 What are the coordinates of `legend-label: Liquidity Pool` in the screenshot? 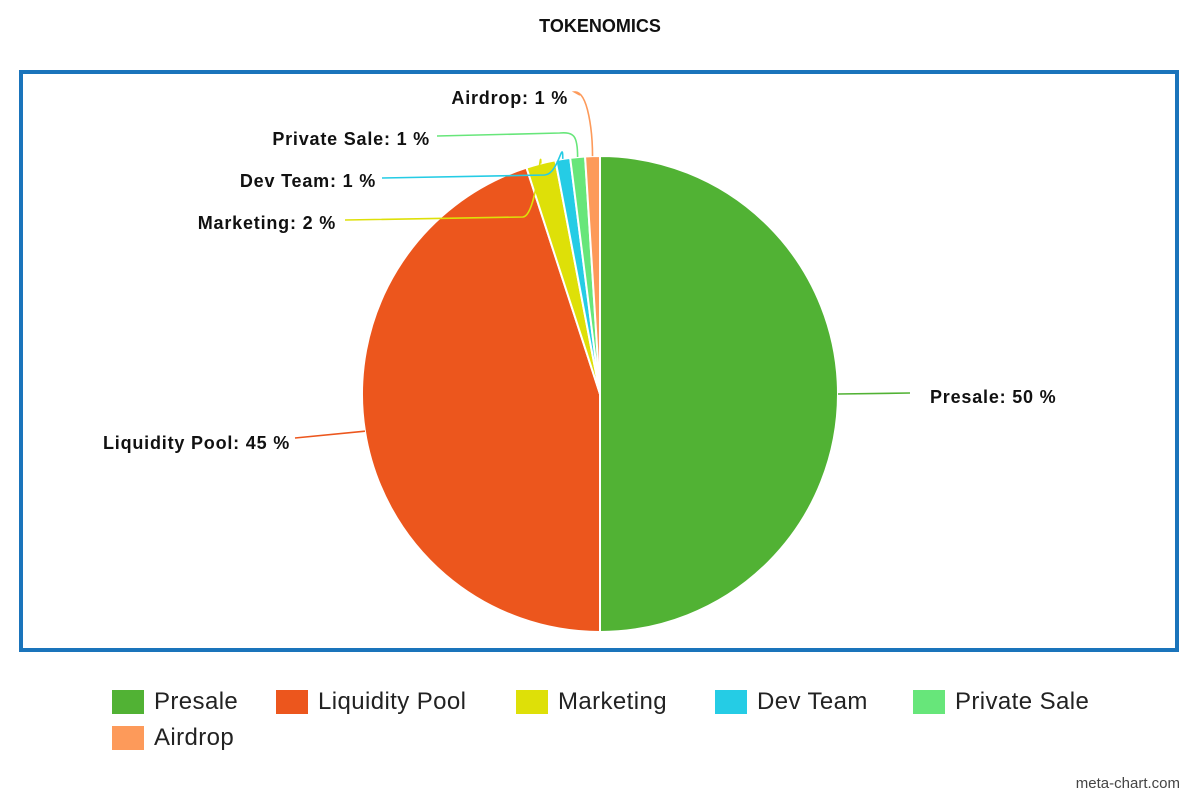 It's located at (392, 701).